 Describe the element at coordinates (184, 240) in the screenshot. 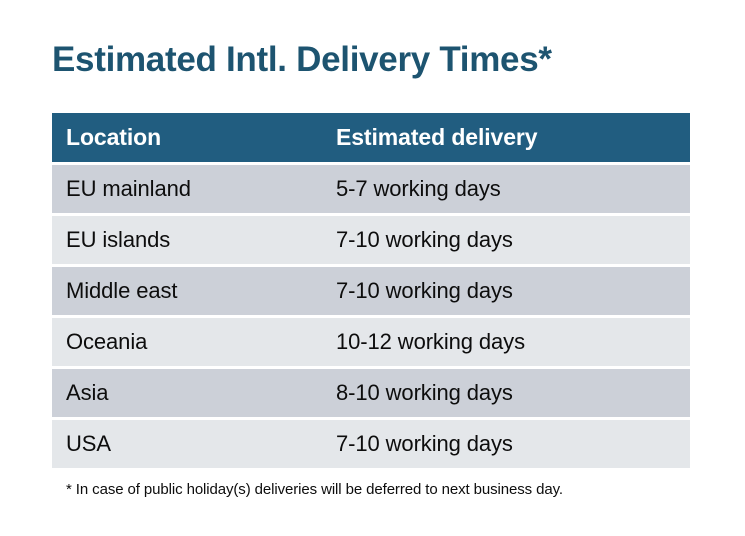

I see `cell-location: EU islands` at that location.